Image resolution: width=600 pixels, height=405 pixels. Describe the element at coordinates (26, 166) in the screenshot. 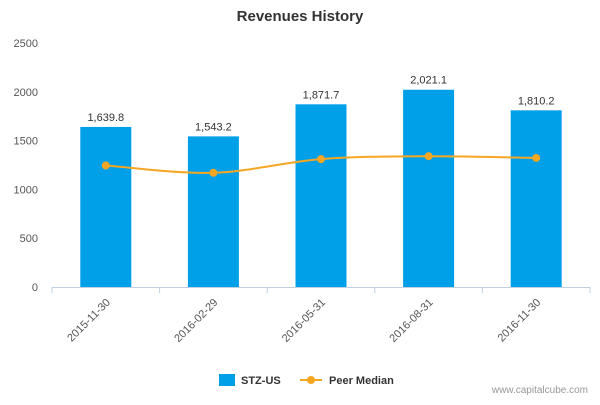

I see `y-axis-ticks: 0 500 1000 1500 2000 2500` at that location.